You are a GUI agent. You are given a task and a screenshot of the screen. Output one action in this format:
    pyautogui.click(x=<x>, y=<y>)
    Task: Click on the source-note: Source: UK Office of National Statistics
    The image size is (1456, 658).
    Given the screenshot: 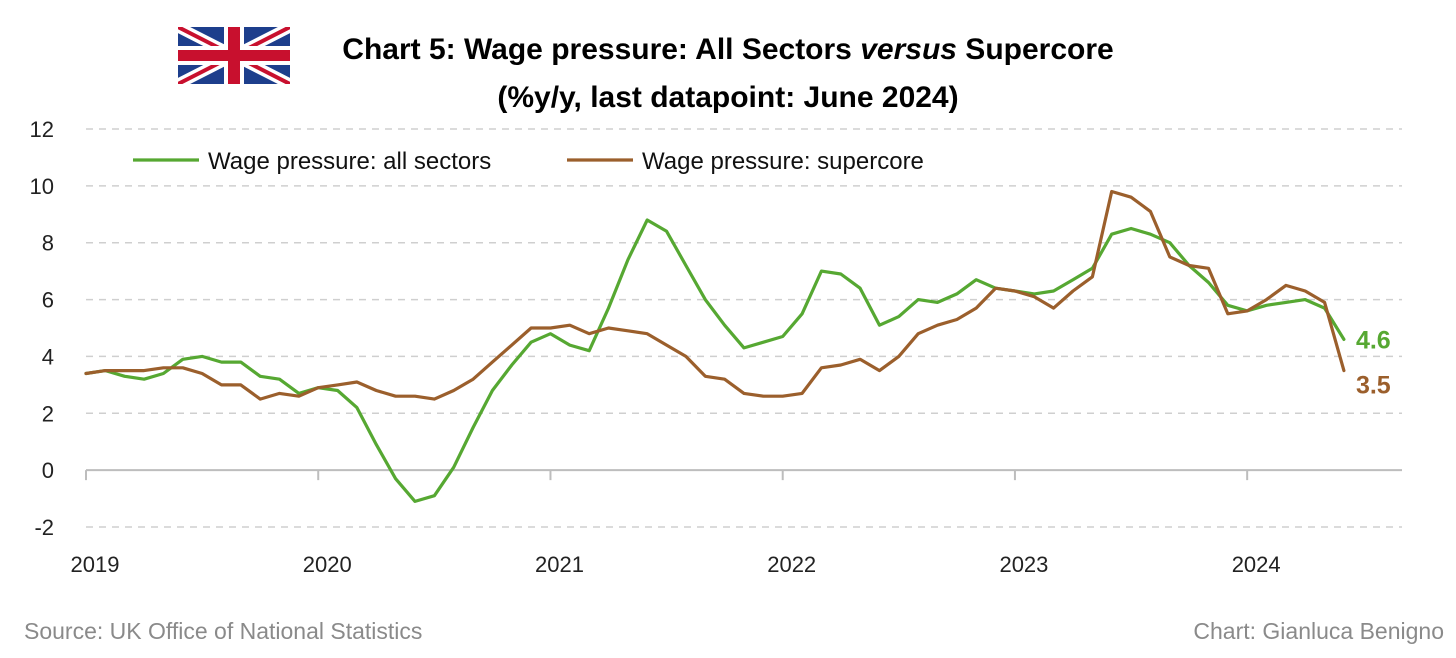 What is the action you would take?
    pyautogui.click(x=223, y=631)
    